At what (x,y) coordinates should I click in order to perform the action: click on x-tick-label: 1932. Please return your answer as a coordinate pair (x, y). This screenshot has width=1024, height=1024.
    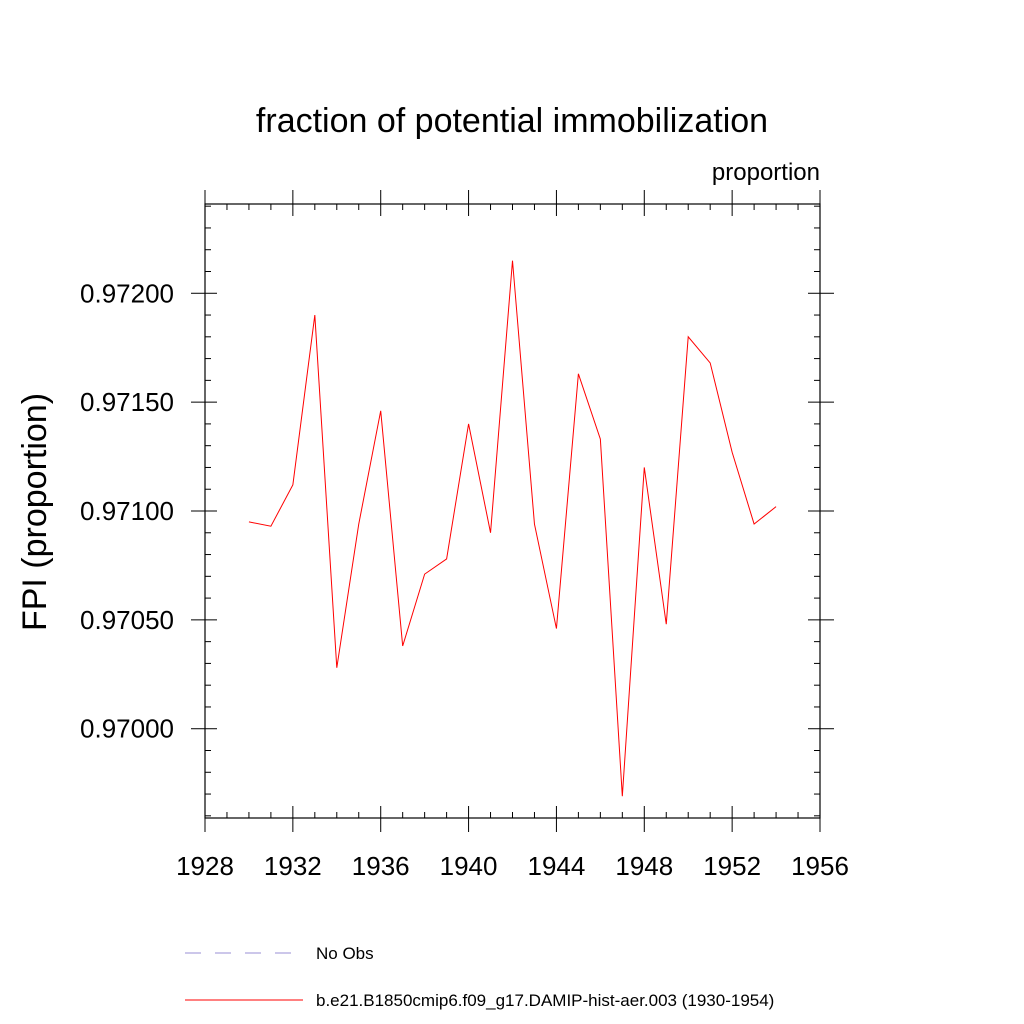
    Looking at the image, I should click on (293, 866).